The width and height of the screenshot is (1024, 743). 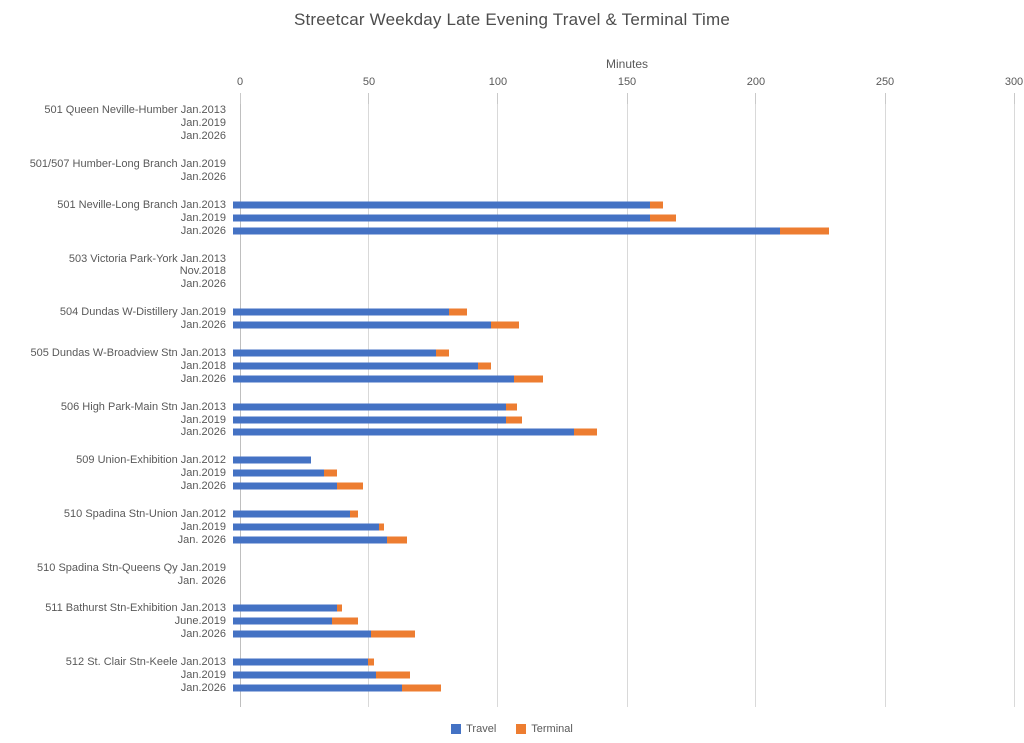 I want to click on category-label: 511 Bathurst Stn-Exhibition Jan.2013, so click(x=135, y=608).